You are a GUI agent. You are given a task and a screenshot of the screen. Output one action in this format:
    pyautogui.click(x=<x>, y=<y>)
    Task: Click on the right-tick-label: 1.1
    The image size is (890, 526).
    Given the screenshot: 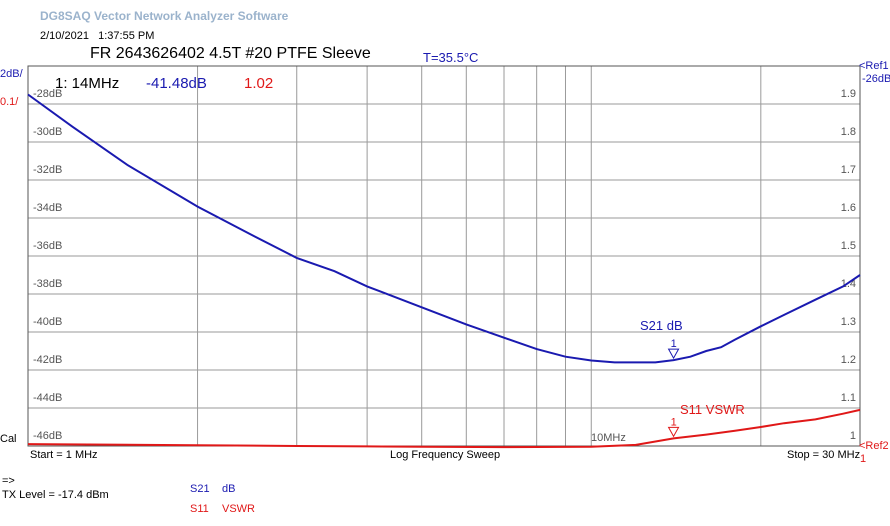 What is the action you would take?
    pyautogui.click(x=848, y=398)
    